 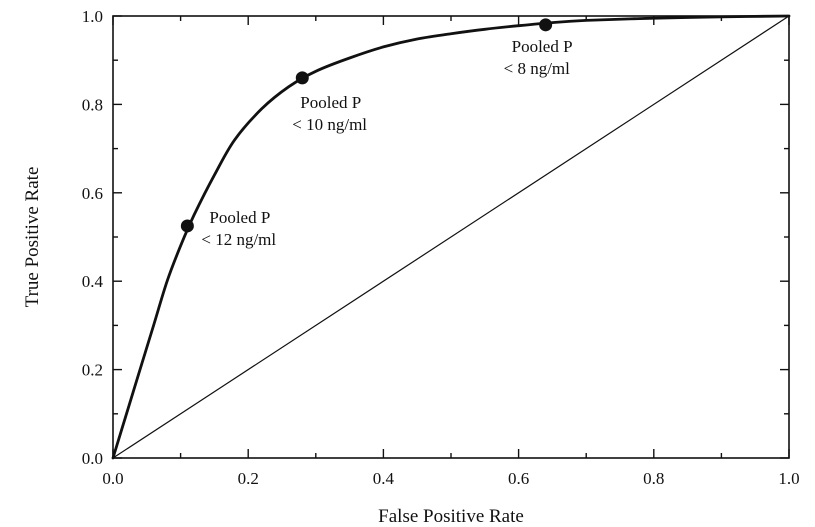 I want to click on y-tick-label: 0.2, so click(x=92, y=370).